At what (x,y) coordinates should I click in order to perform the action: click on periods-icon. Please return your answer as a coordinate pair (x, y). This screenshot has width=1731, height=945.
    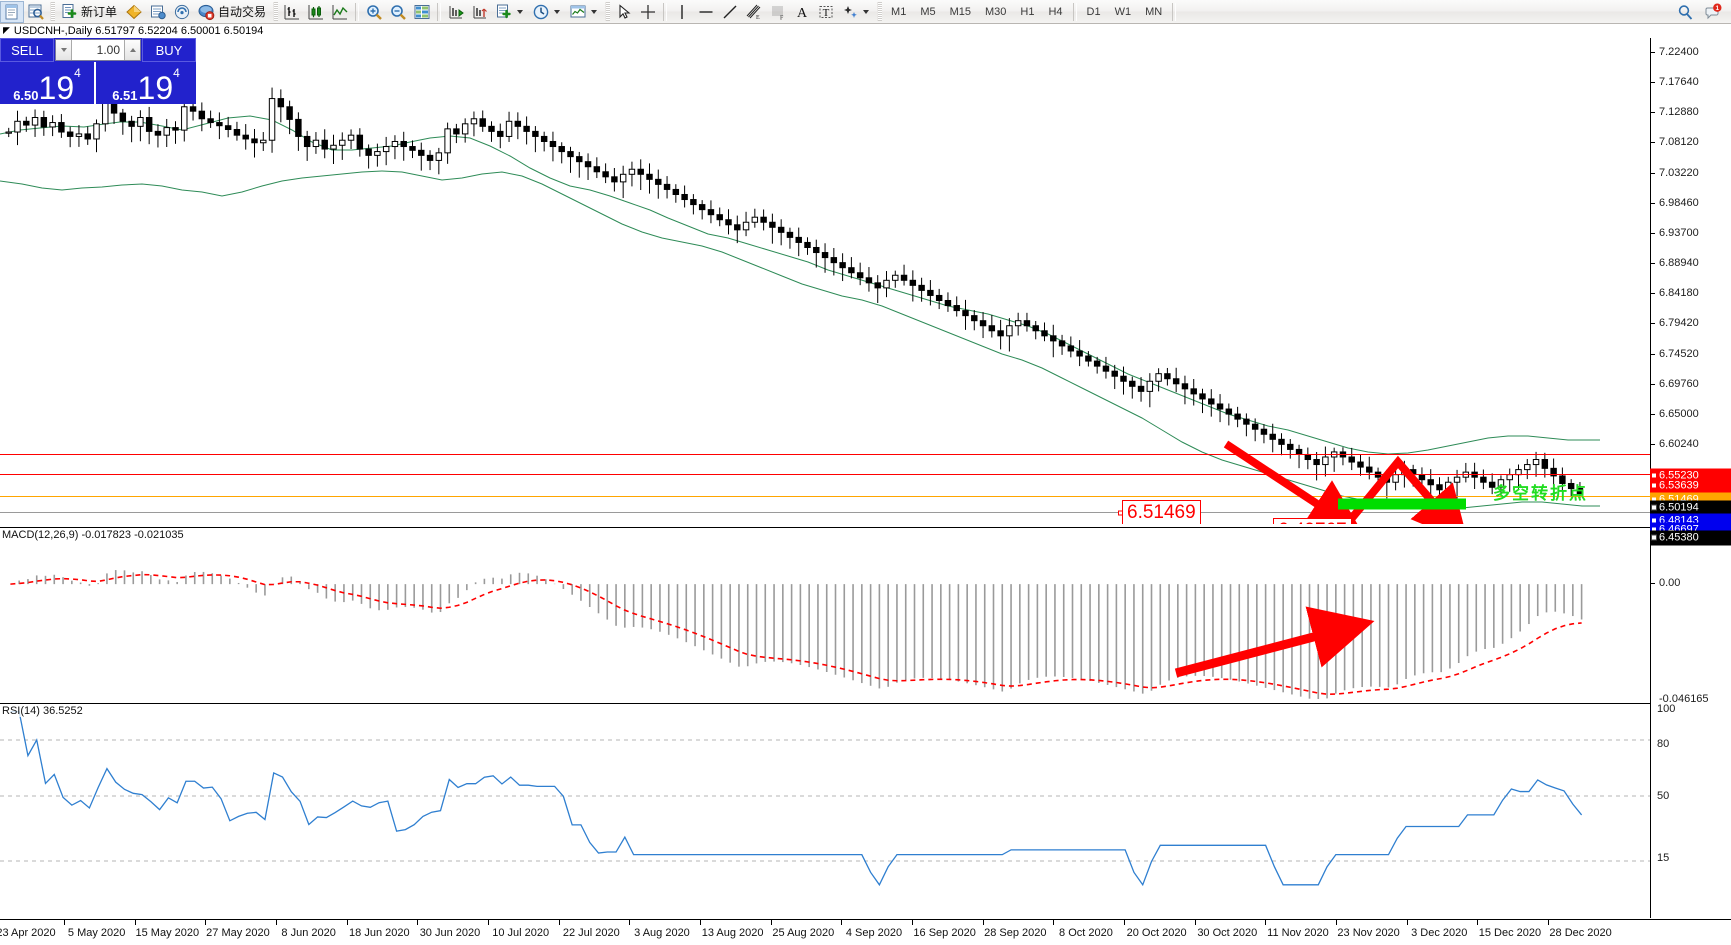
    Looking at the image, I should click on (547, 12).